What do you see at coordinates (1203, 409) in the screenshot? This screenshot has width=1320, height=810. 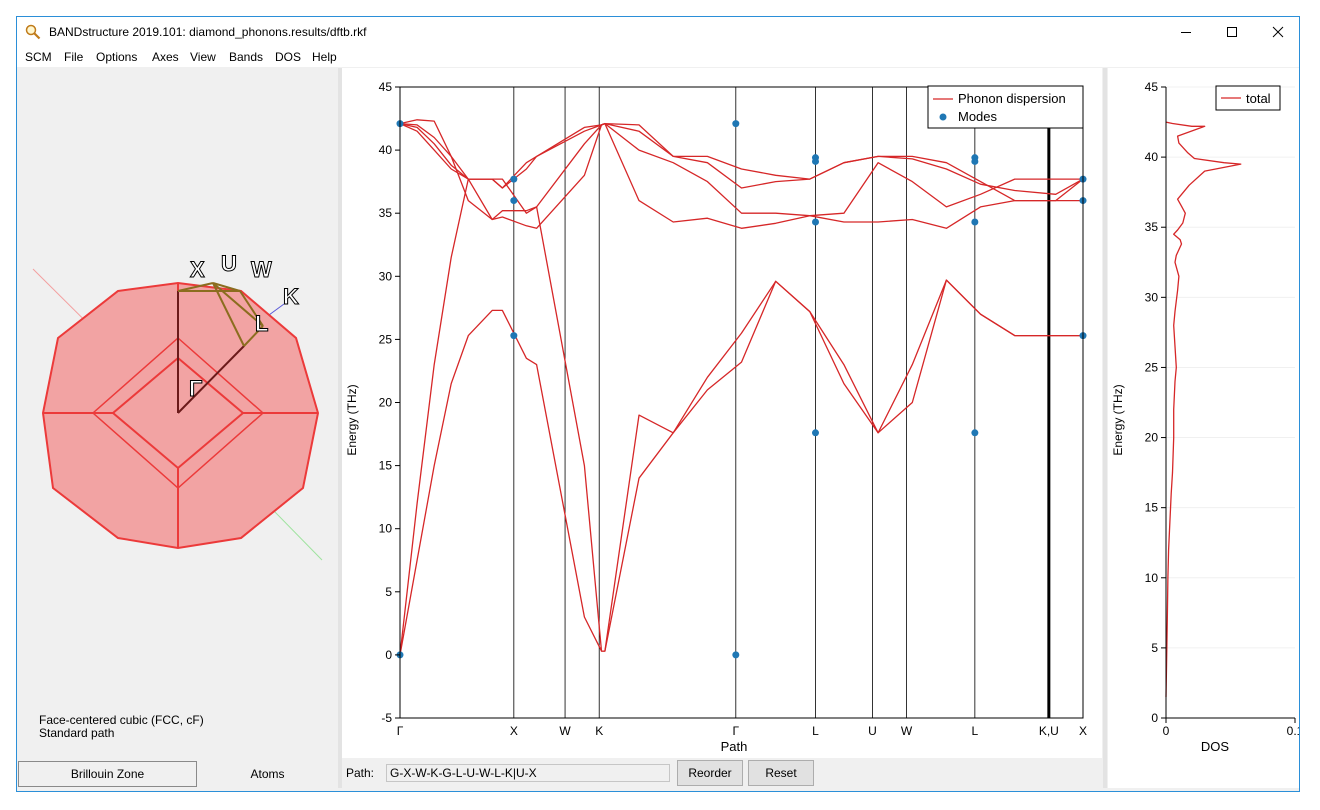 I see `dos-total-line` at bounding box center [1203, 409].